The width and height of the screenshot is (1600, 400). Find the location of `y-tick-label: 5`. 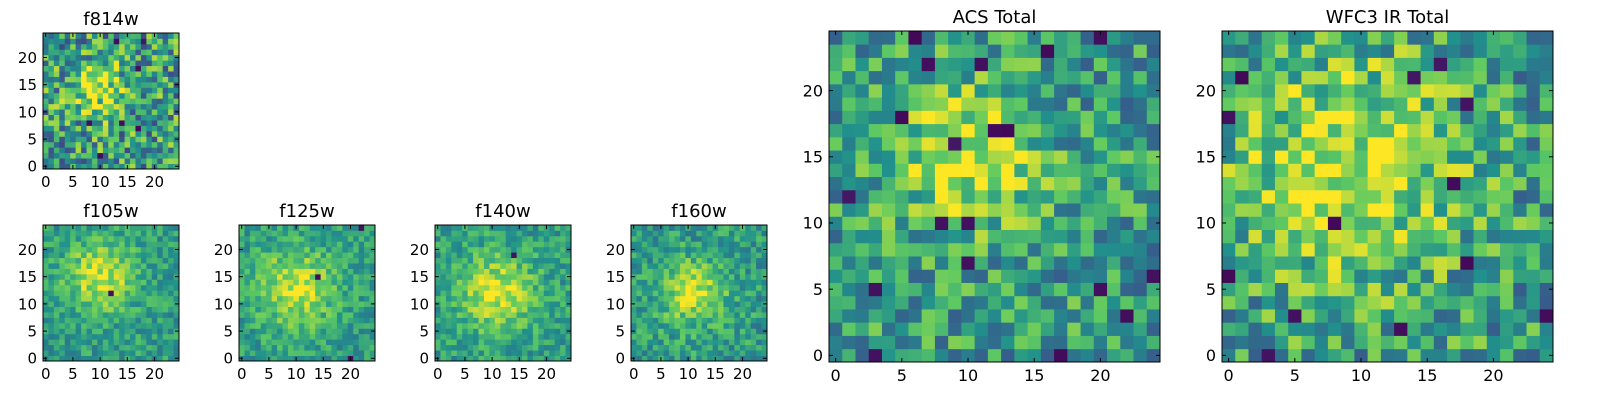

y-tick-label: 5 is located at coordinates (818, 289).